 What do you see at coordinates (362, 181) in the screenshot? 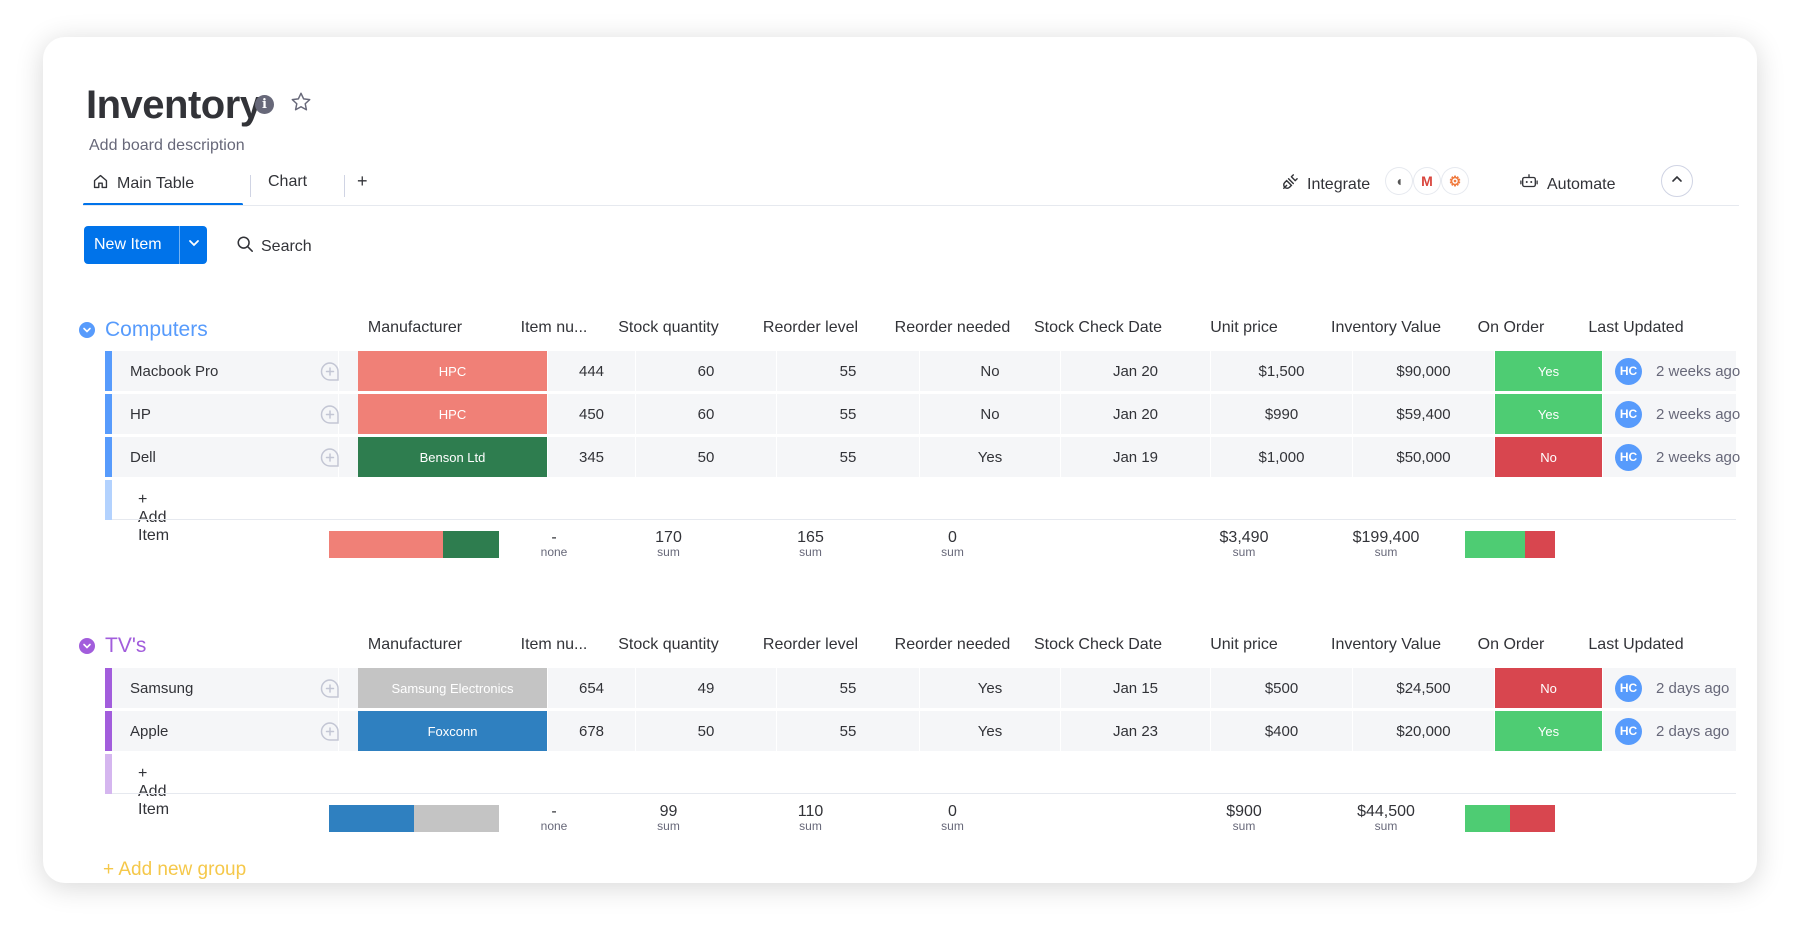
I see `add-view-button: +` at bounding box center [362, 181].